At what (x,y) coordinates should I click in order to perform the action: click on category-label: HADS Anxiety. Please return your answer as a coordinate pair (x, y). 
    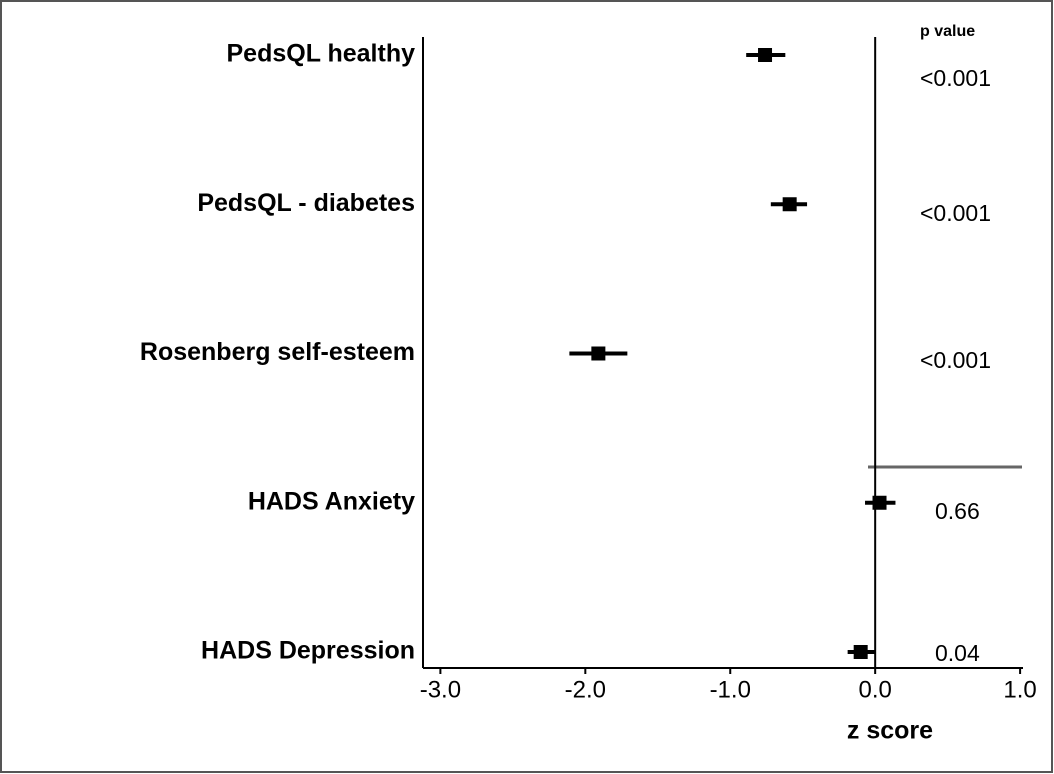
    Looking at the image, I should click on (331, 501).